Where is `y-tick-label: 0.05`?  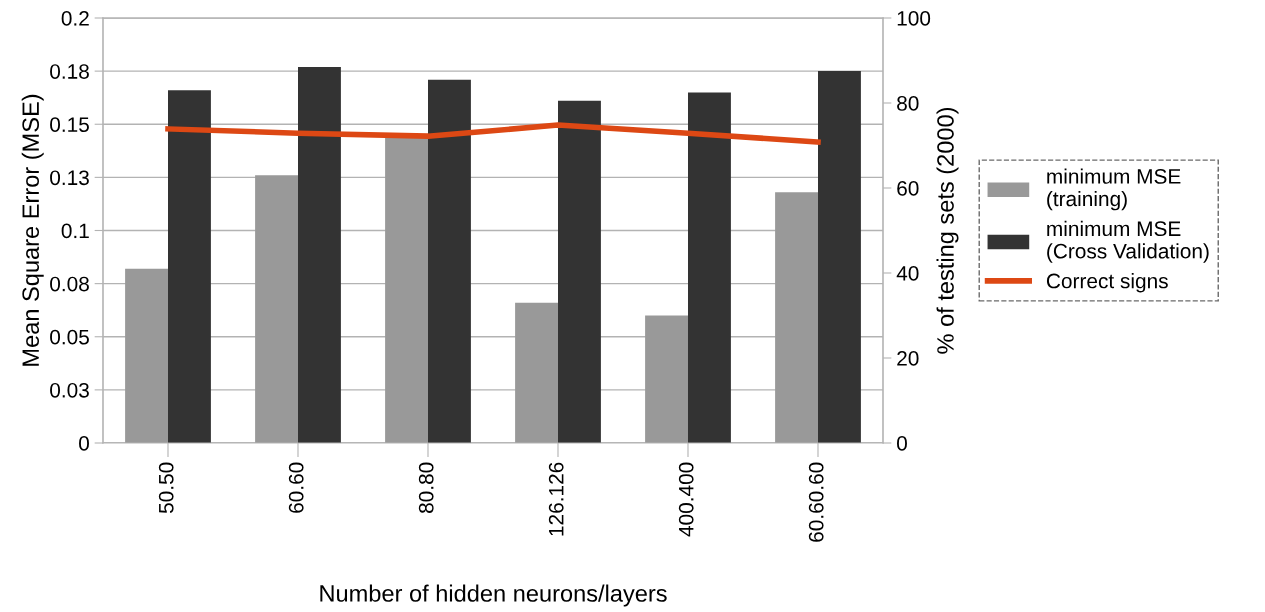 y-tick-label: 0.05 is located at coordinates (69, 337).